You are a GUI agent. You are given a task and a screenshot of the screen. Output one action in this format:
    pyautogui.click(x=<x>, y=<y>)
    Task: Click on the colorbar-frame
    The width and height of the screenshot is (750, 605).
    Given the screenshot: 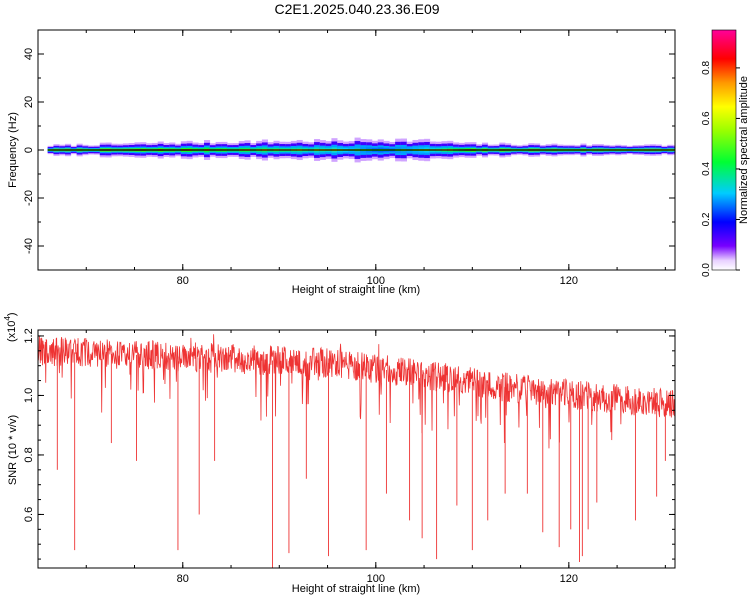 What is the action you would take?
    pyautogui.click(x=724, y=150)
    